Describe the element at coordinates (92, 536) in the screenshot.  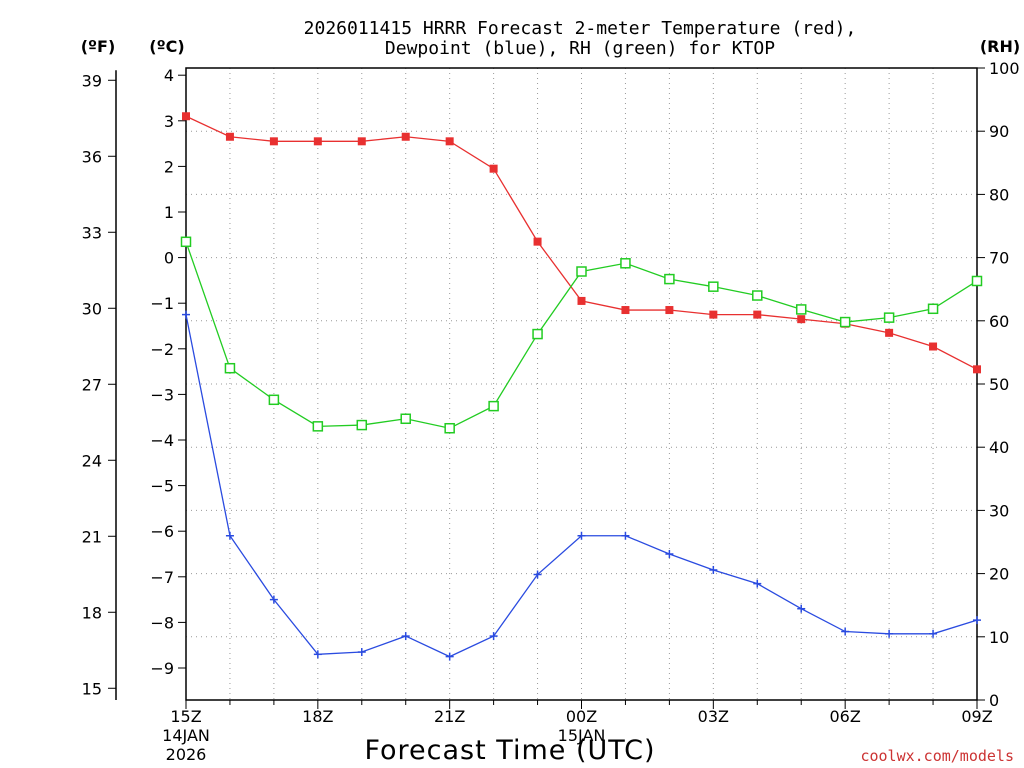
I see `fahrenheit-tick-label: 21` at that location.